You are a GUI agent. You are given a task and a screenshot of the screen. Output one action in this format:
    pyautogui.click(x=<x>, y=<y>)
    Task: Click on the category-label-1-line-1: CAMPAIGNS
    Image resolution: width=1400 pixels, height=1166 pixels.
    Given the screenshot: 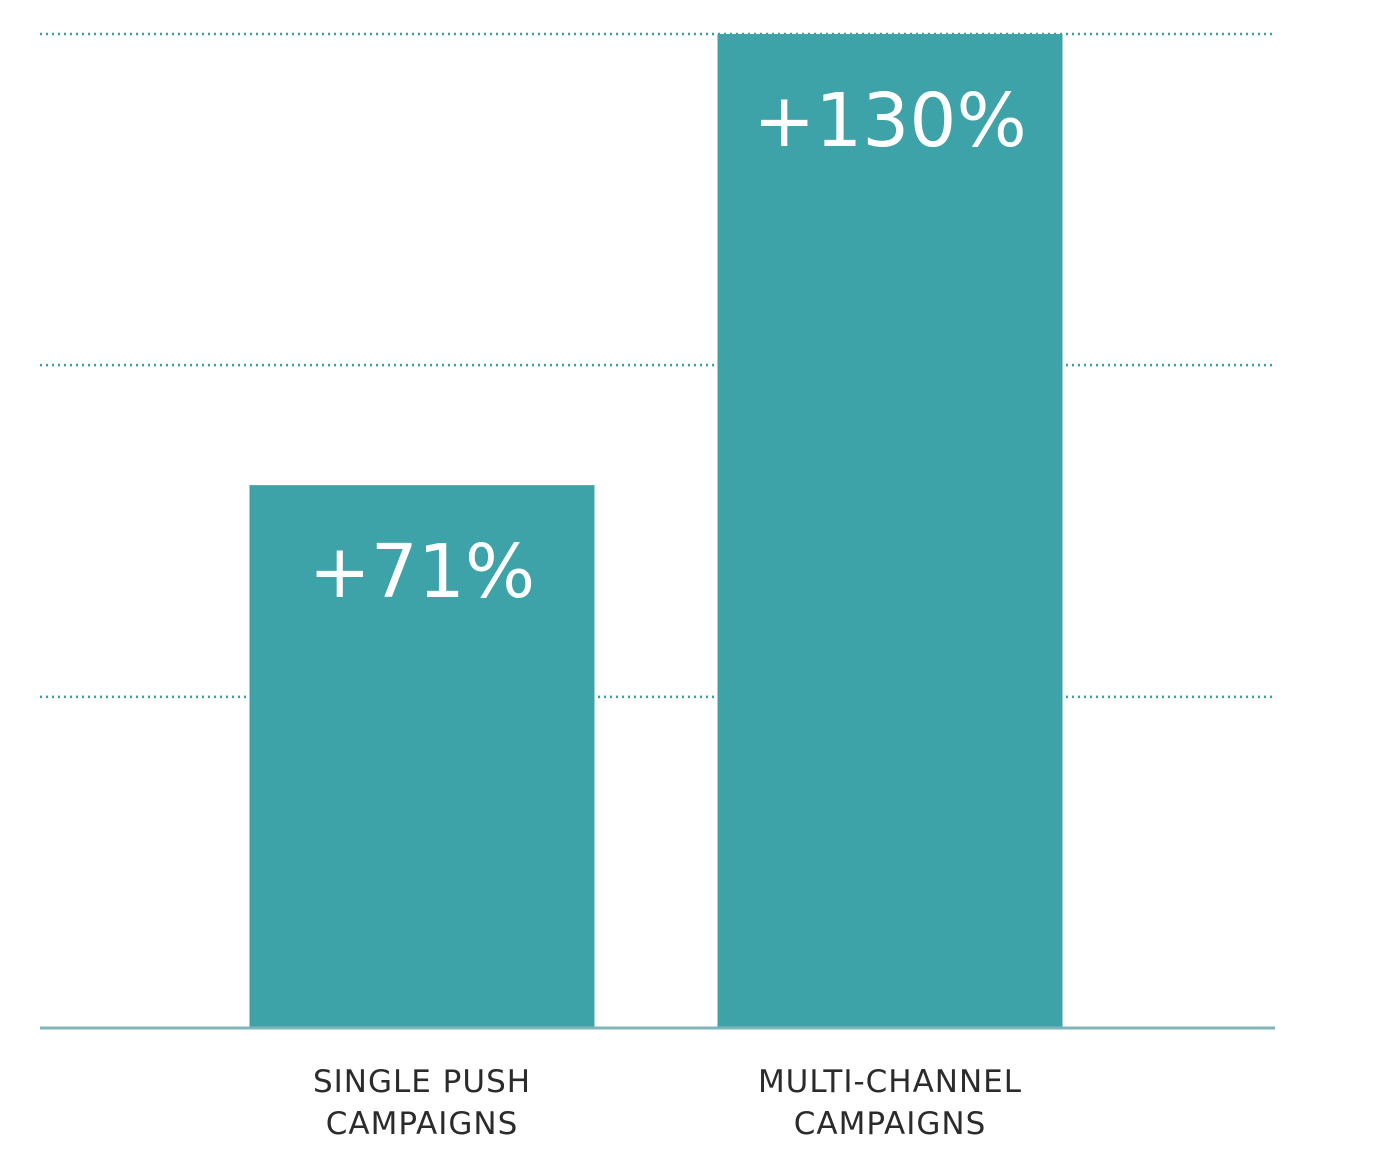 What is the action you would take?
    pyautogui.click(x=890, y=1124)
    